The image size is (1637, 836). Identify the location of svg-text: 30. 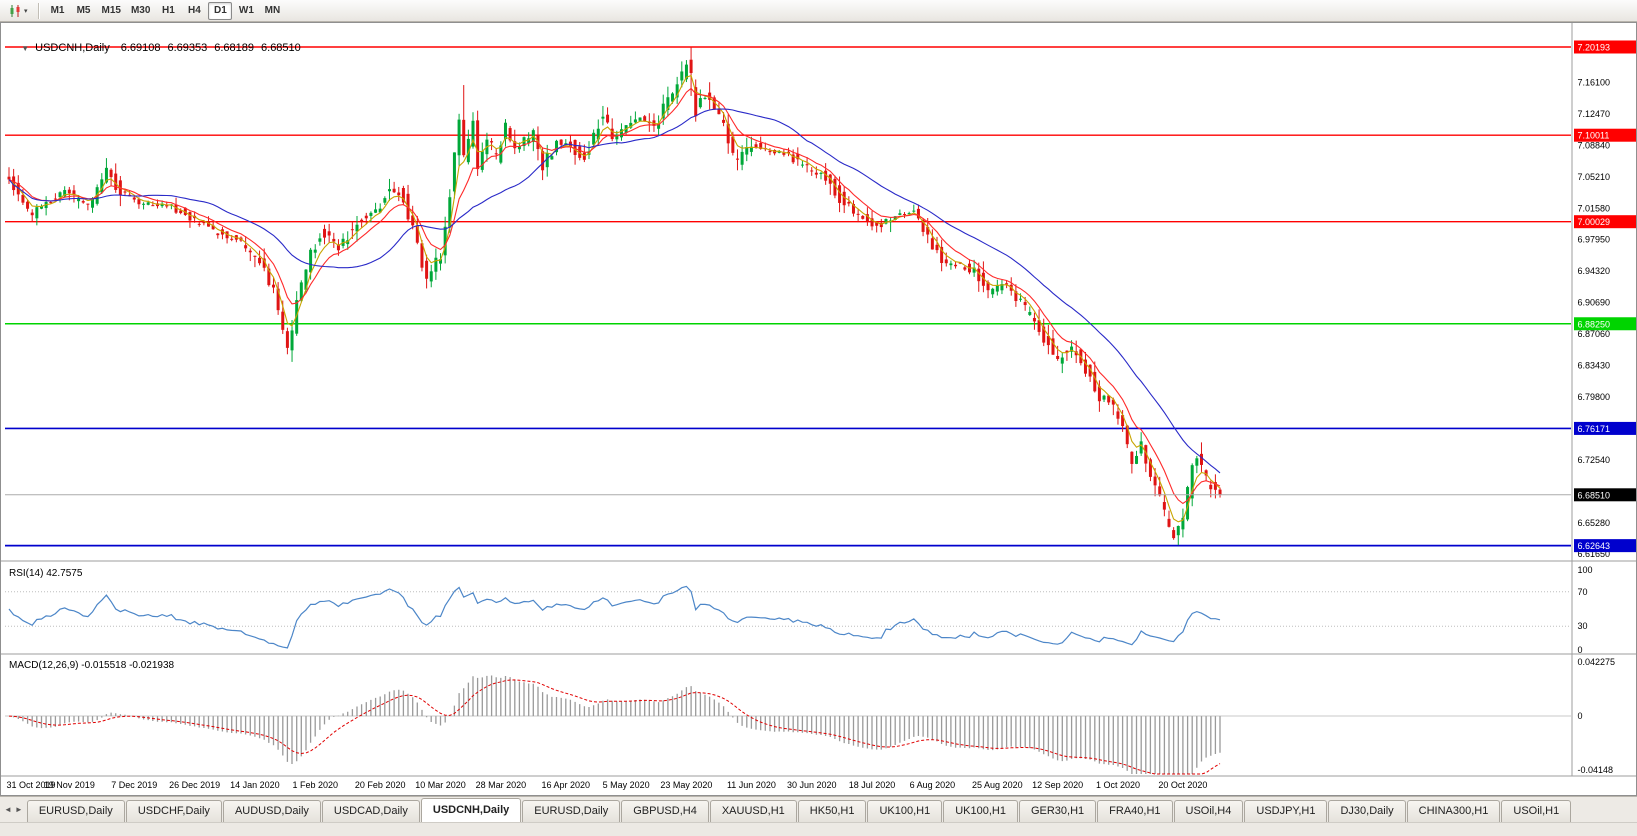
(1583, 626).